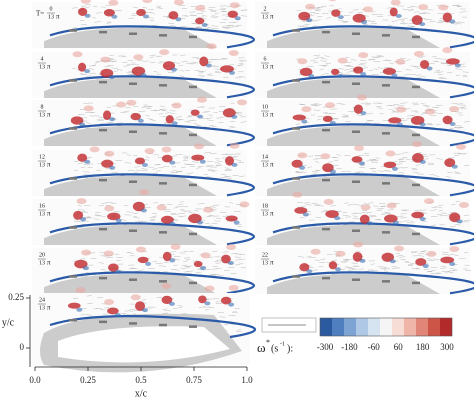  I want to click on boundary-layer, so click(152, 283).